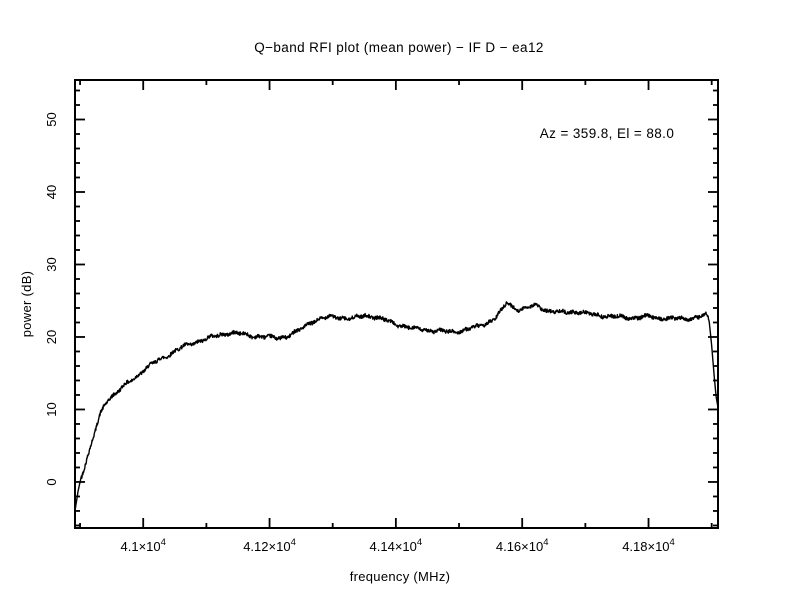 The height and width of the screenshot is (612, 792). Describe the element at coordinates (51, 409) in the screenshot. I see `y-tick-label: 10` at that location.